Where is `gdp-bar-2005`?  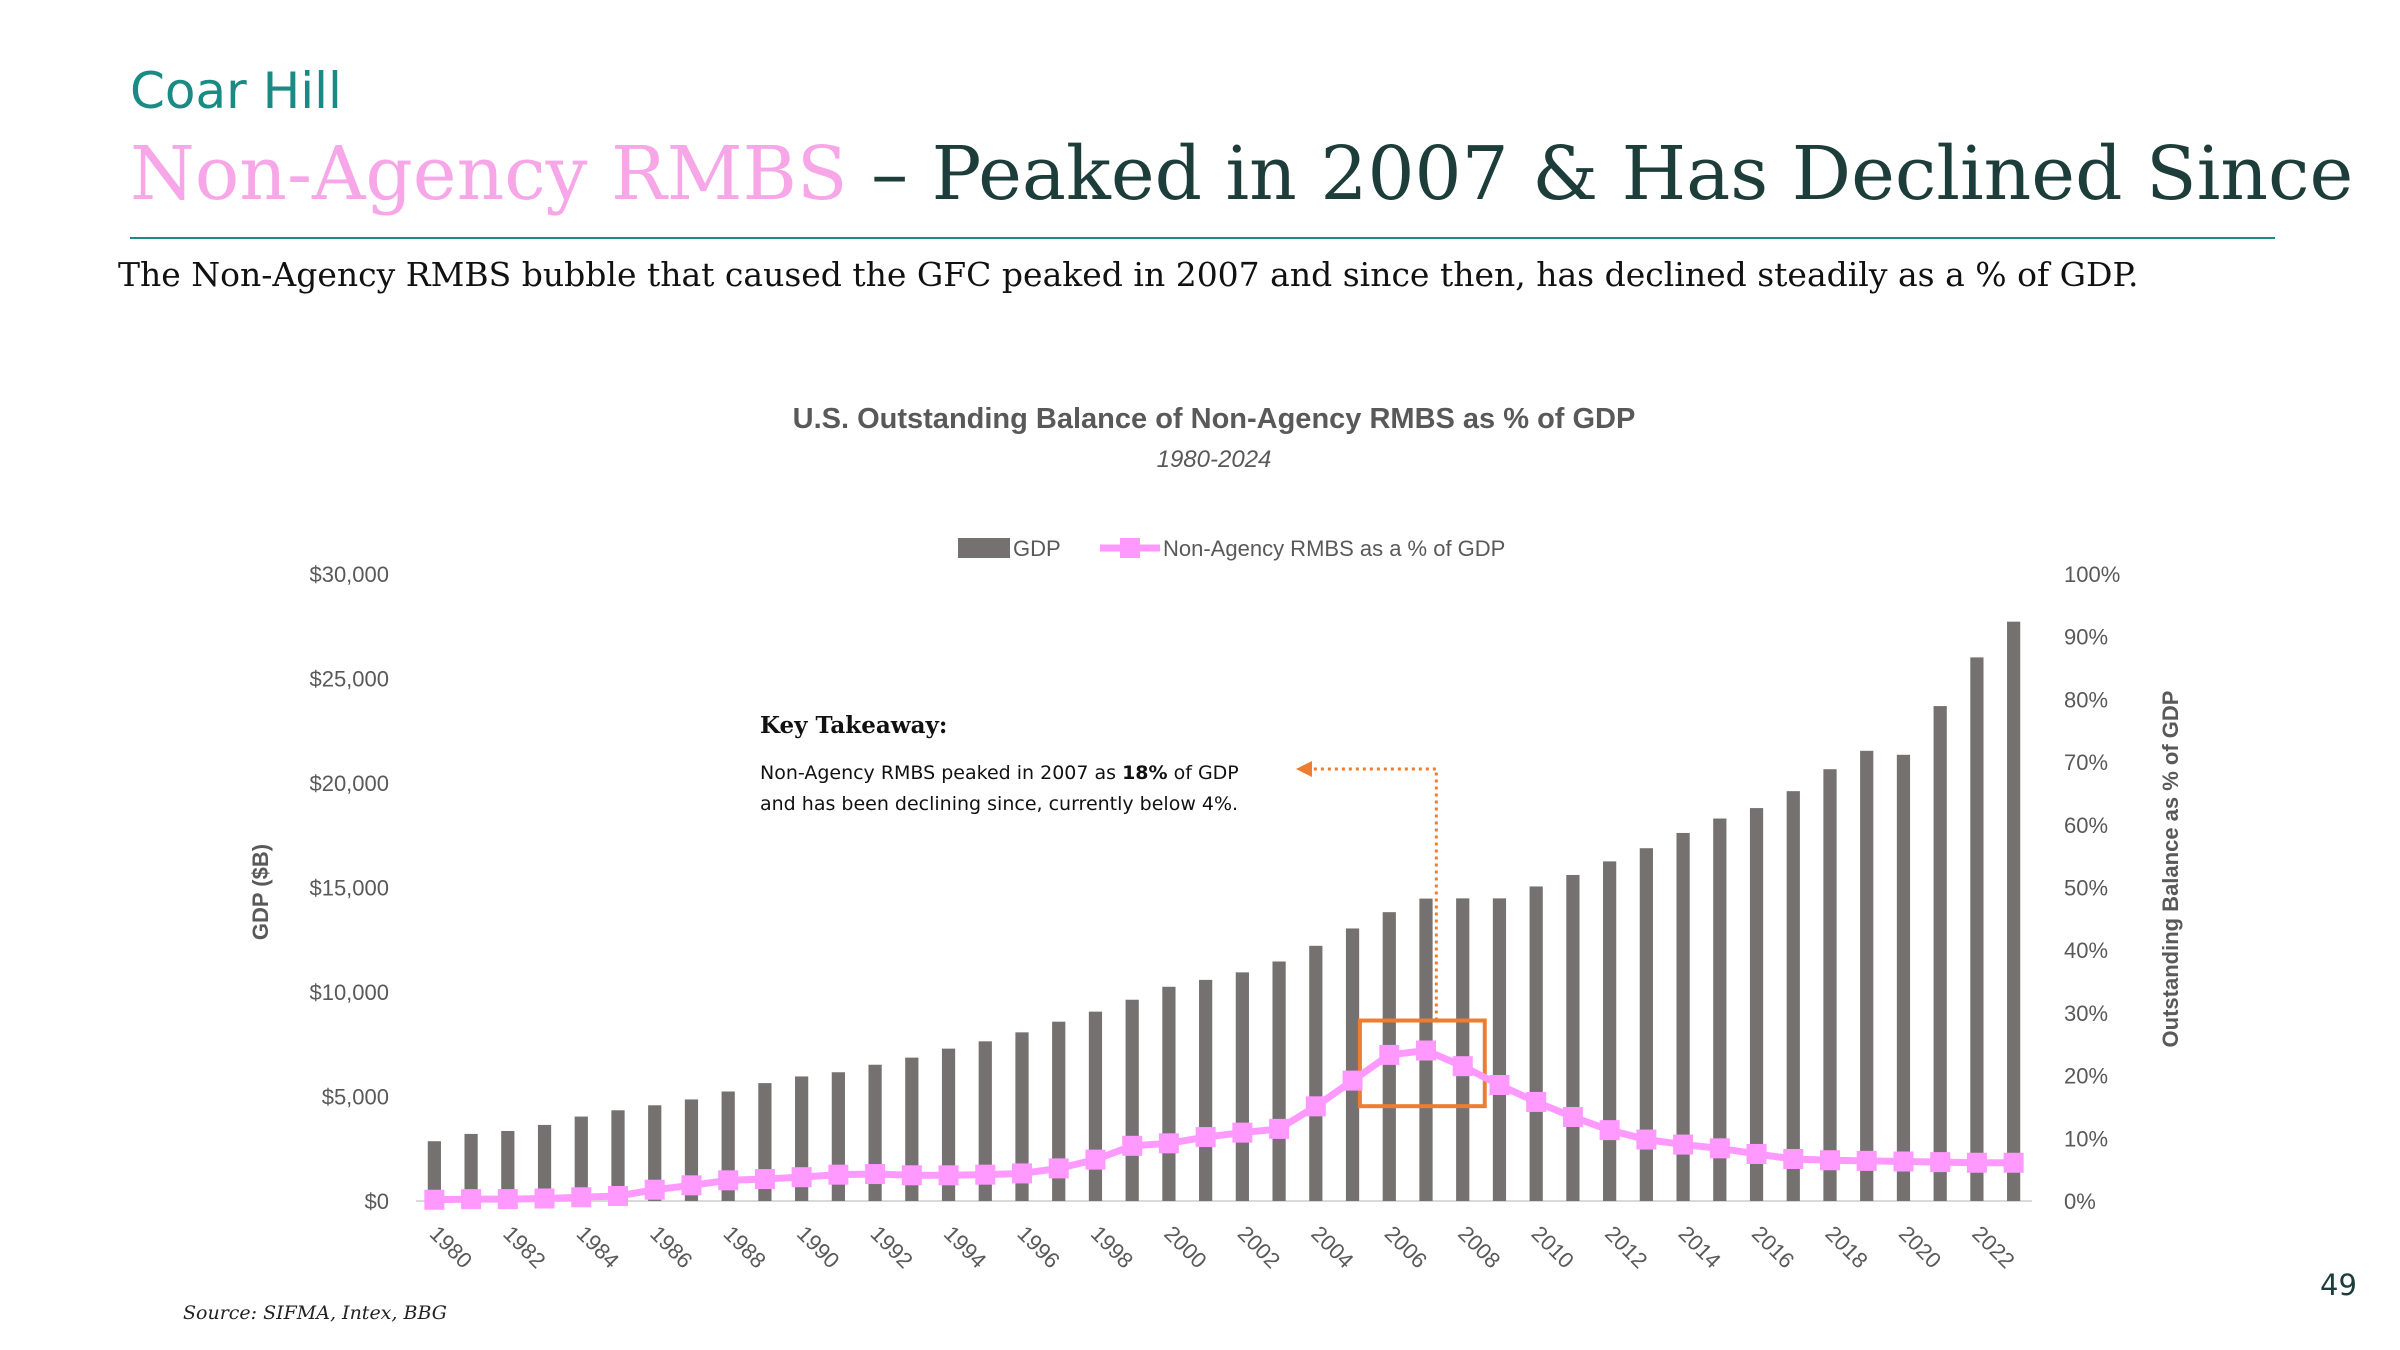
gdp-bar-2005 is located at coordinates (1352, 1064).